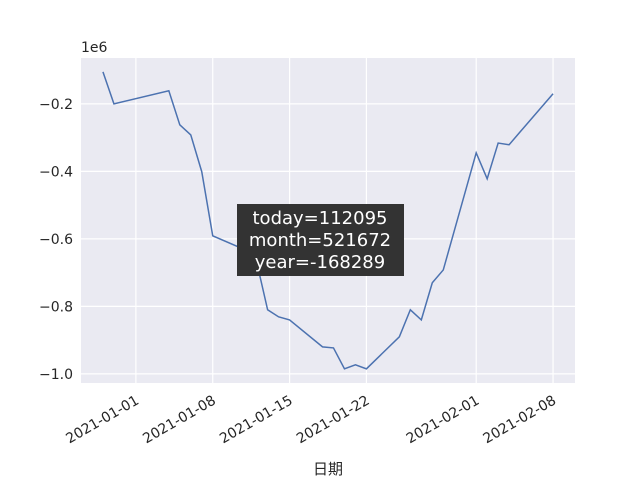  What do you see at coordinates (320, 262) in the screenshot?
I see `annotation-text: year=-168289` at bounding box center [320, 262].